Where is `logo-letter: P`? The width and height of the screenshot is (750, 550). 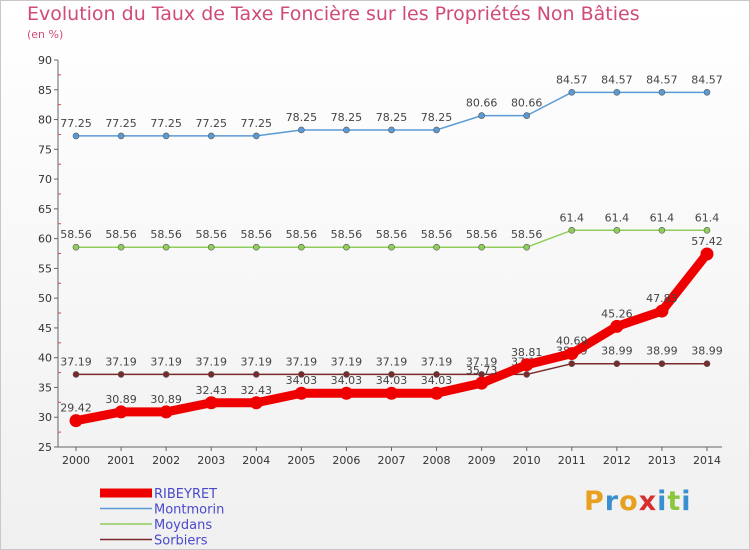 logo-letter: P is located at coordinates (594, 501).